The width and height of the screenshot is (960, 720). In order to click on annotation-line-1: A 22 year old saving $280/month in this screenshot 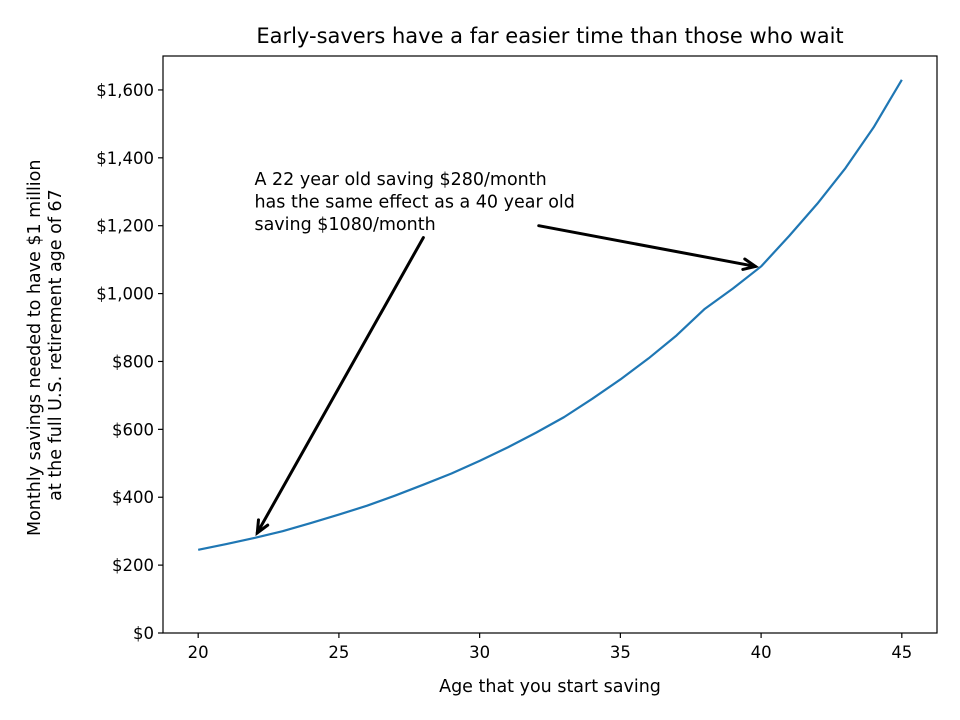, I will do `click(400, 180)`.